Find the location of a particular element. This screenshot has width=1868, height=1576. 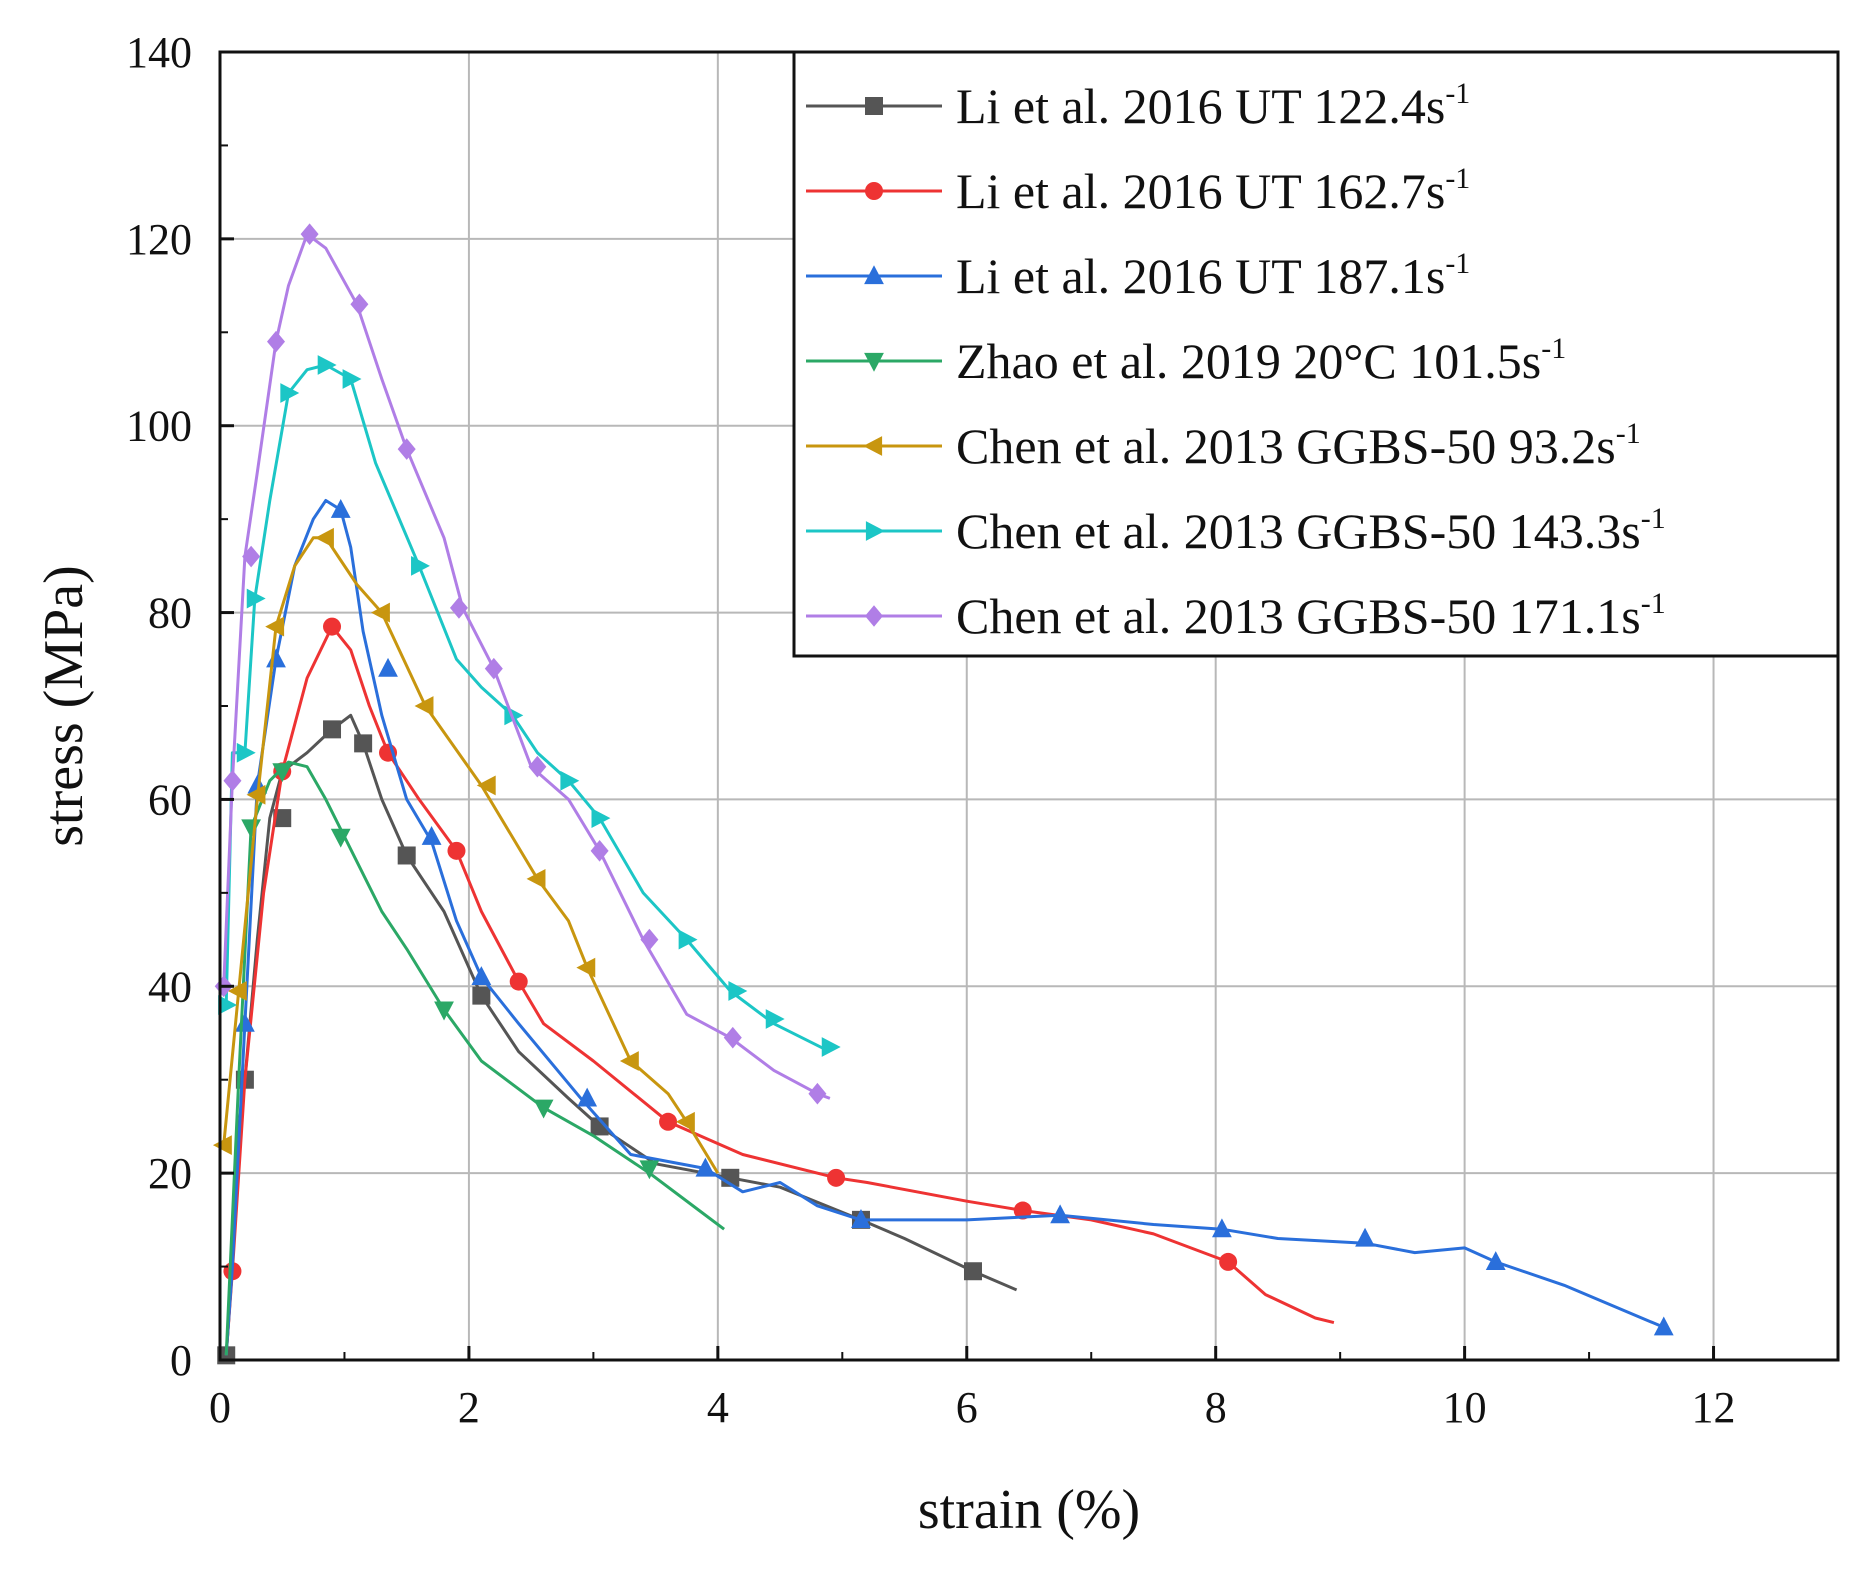

legend-item: Chen et al. 2013 GGBS-50 93.2s-1 is located at coordinates (1223, 445).